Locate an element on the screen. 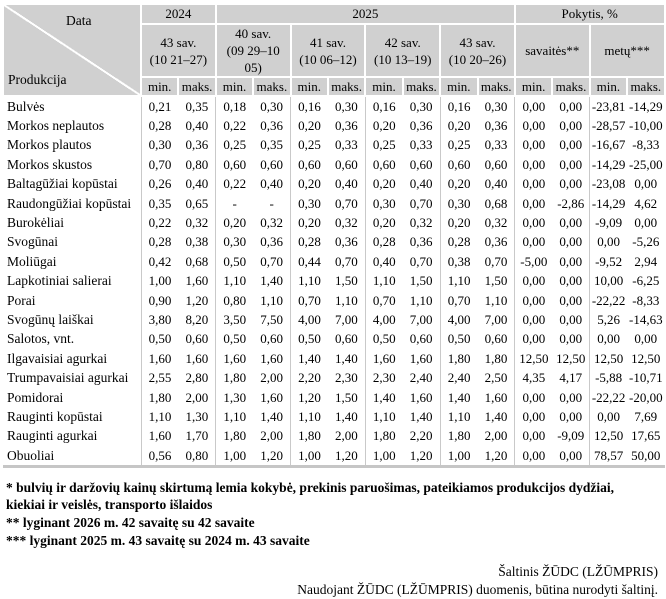 This screenshot has width=666, height=599. value-cell: -14,29 is located at coordinates (645, 106).